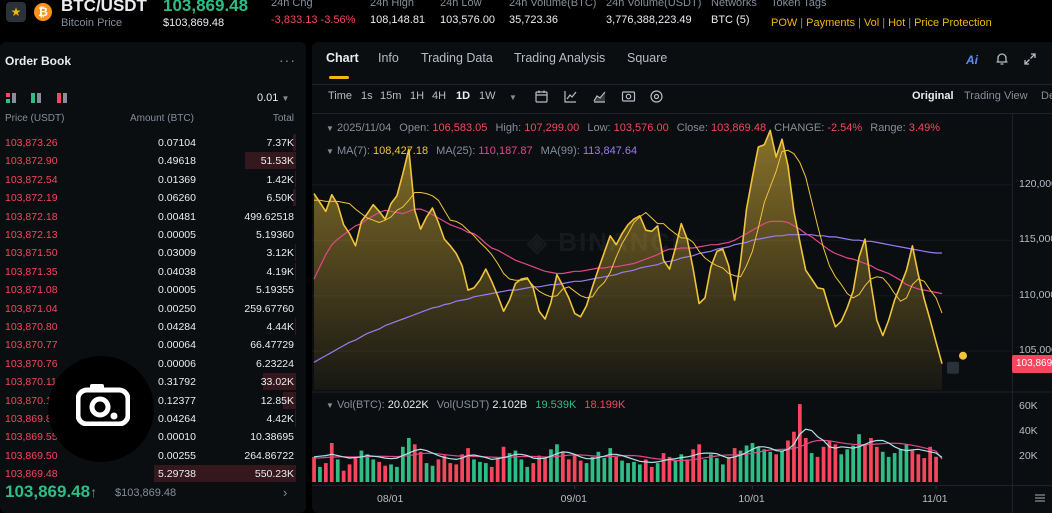 The width and height of the screenshot is (1052, 513). I want to click on order-price: 103,870.77, so click(31, 345).